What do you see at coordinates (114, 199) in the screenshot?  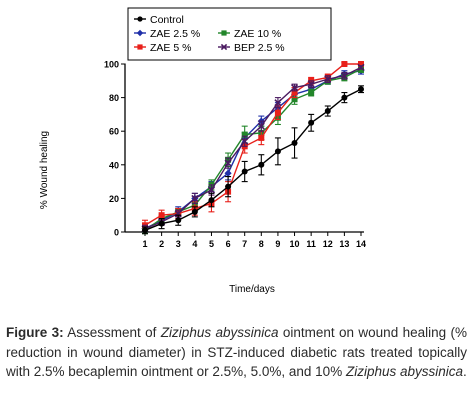 I see `y-tick-label: 20` at bounding box center [114, 199].